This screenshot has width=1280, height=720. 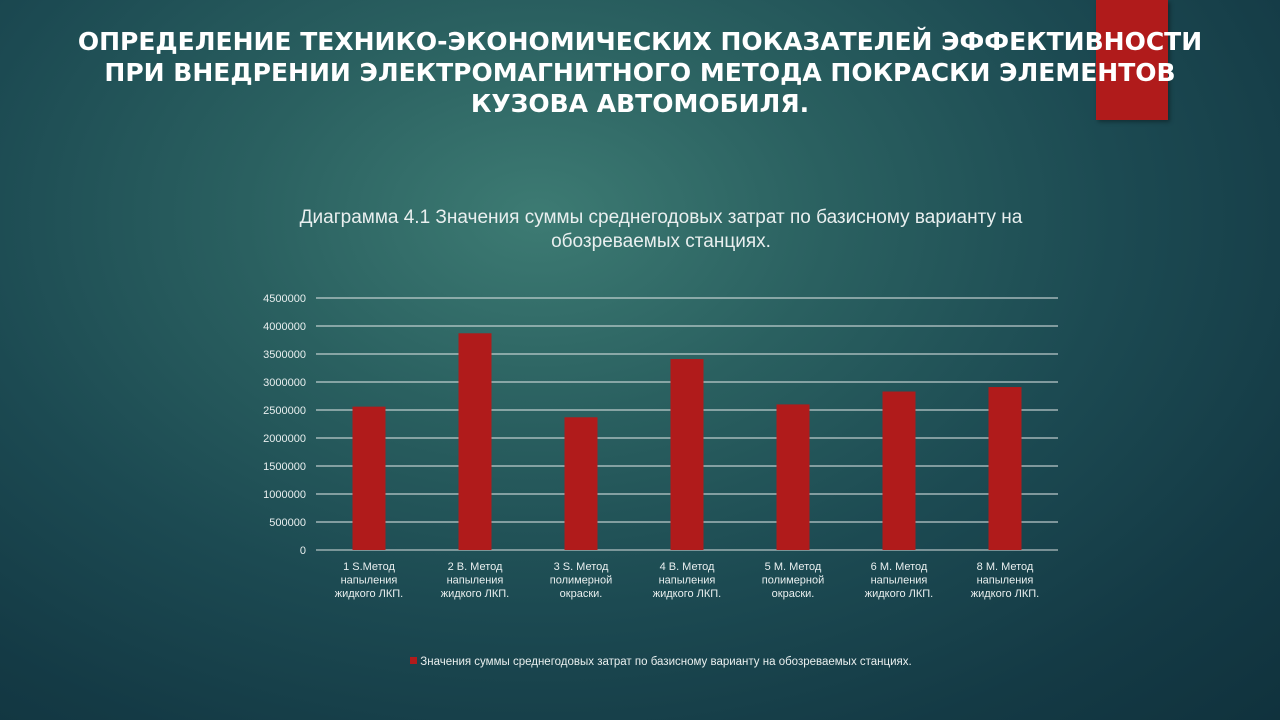 I want to click on y-tick-label: 2000000, so click(x=284, y=439).